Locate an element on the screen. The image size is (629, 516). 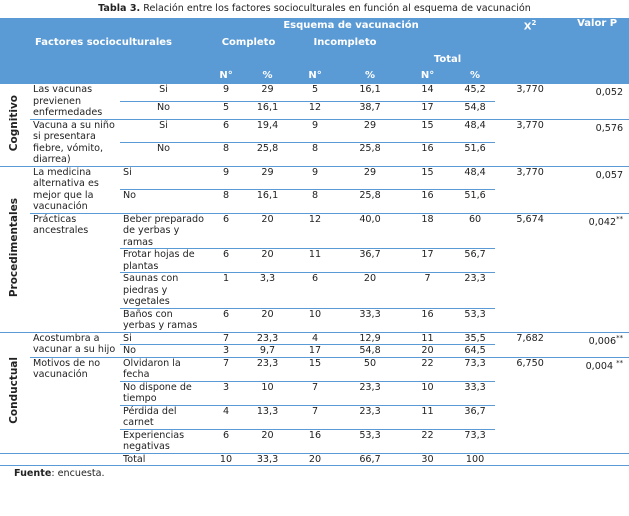
cell-i-n: 12 is located at coordinates (315, 110).